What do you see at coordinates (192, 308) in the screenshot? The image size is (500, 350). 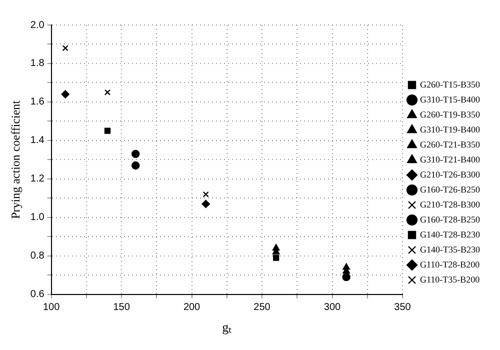 I see `x-tick-label: 200` at bounding box center [192, 308].